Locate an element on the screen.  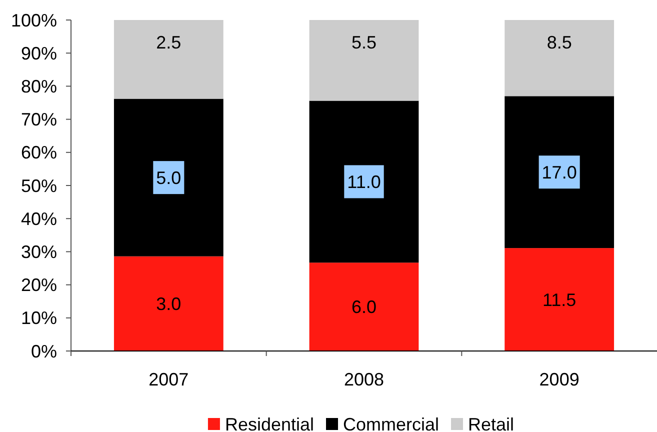
y-tick-label: 50% is located at coordinates (38, 186).